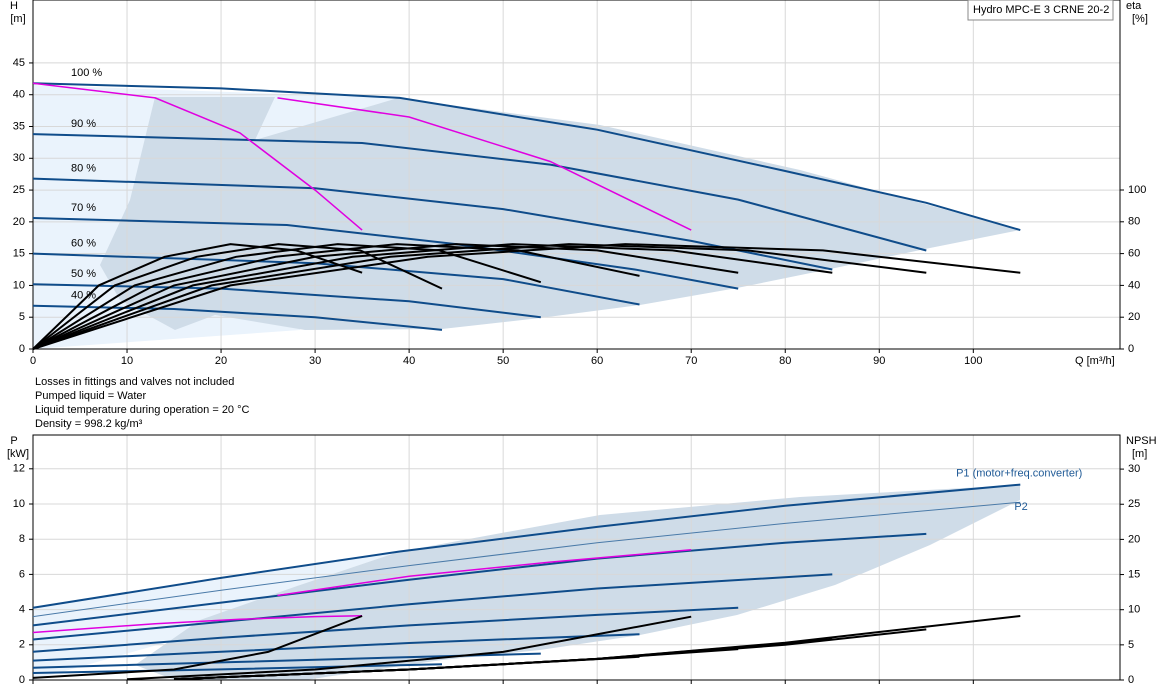 The image size is (1162, 700). What do you see at coordinates (1131, 645) in the screenshot?
I see `y2-tick-label: 5` at bounding box center [1131, 645].